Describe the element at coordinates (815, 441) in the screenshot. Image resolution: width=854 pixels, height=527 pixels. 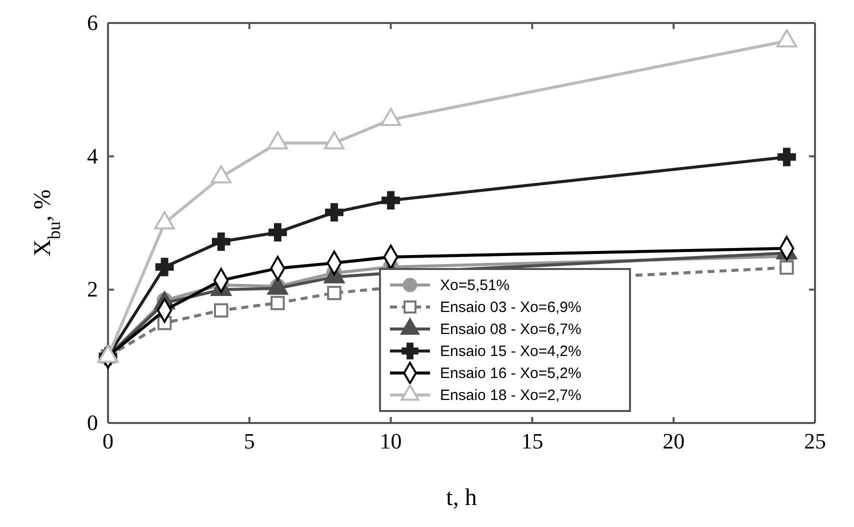
I see `x-tick-label: 25` at that location.